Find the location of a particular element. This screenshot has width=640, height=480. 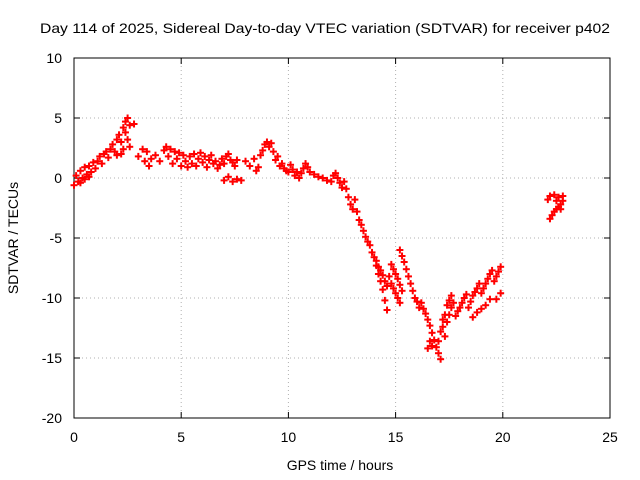

x-tick-label: 10 is located at coordinates (289, 437).